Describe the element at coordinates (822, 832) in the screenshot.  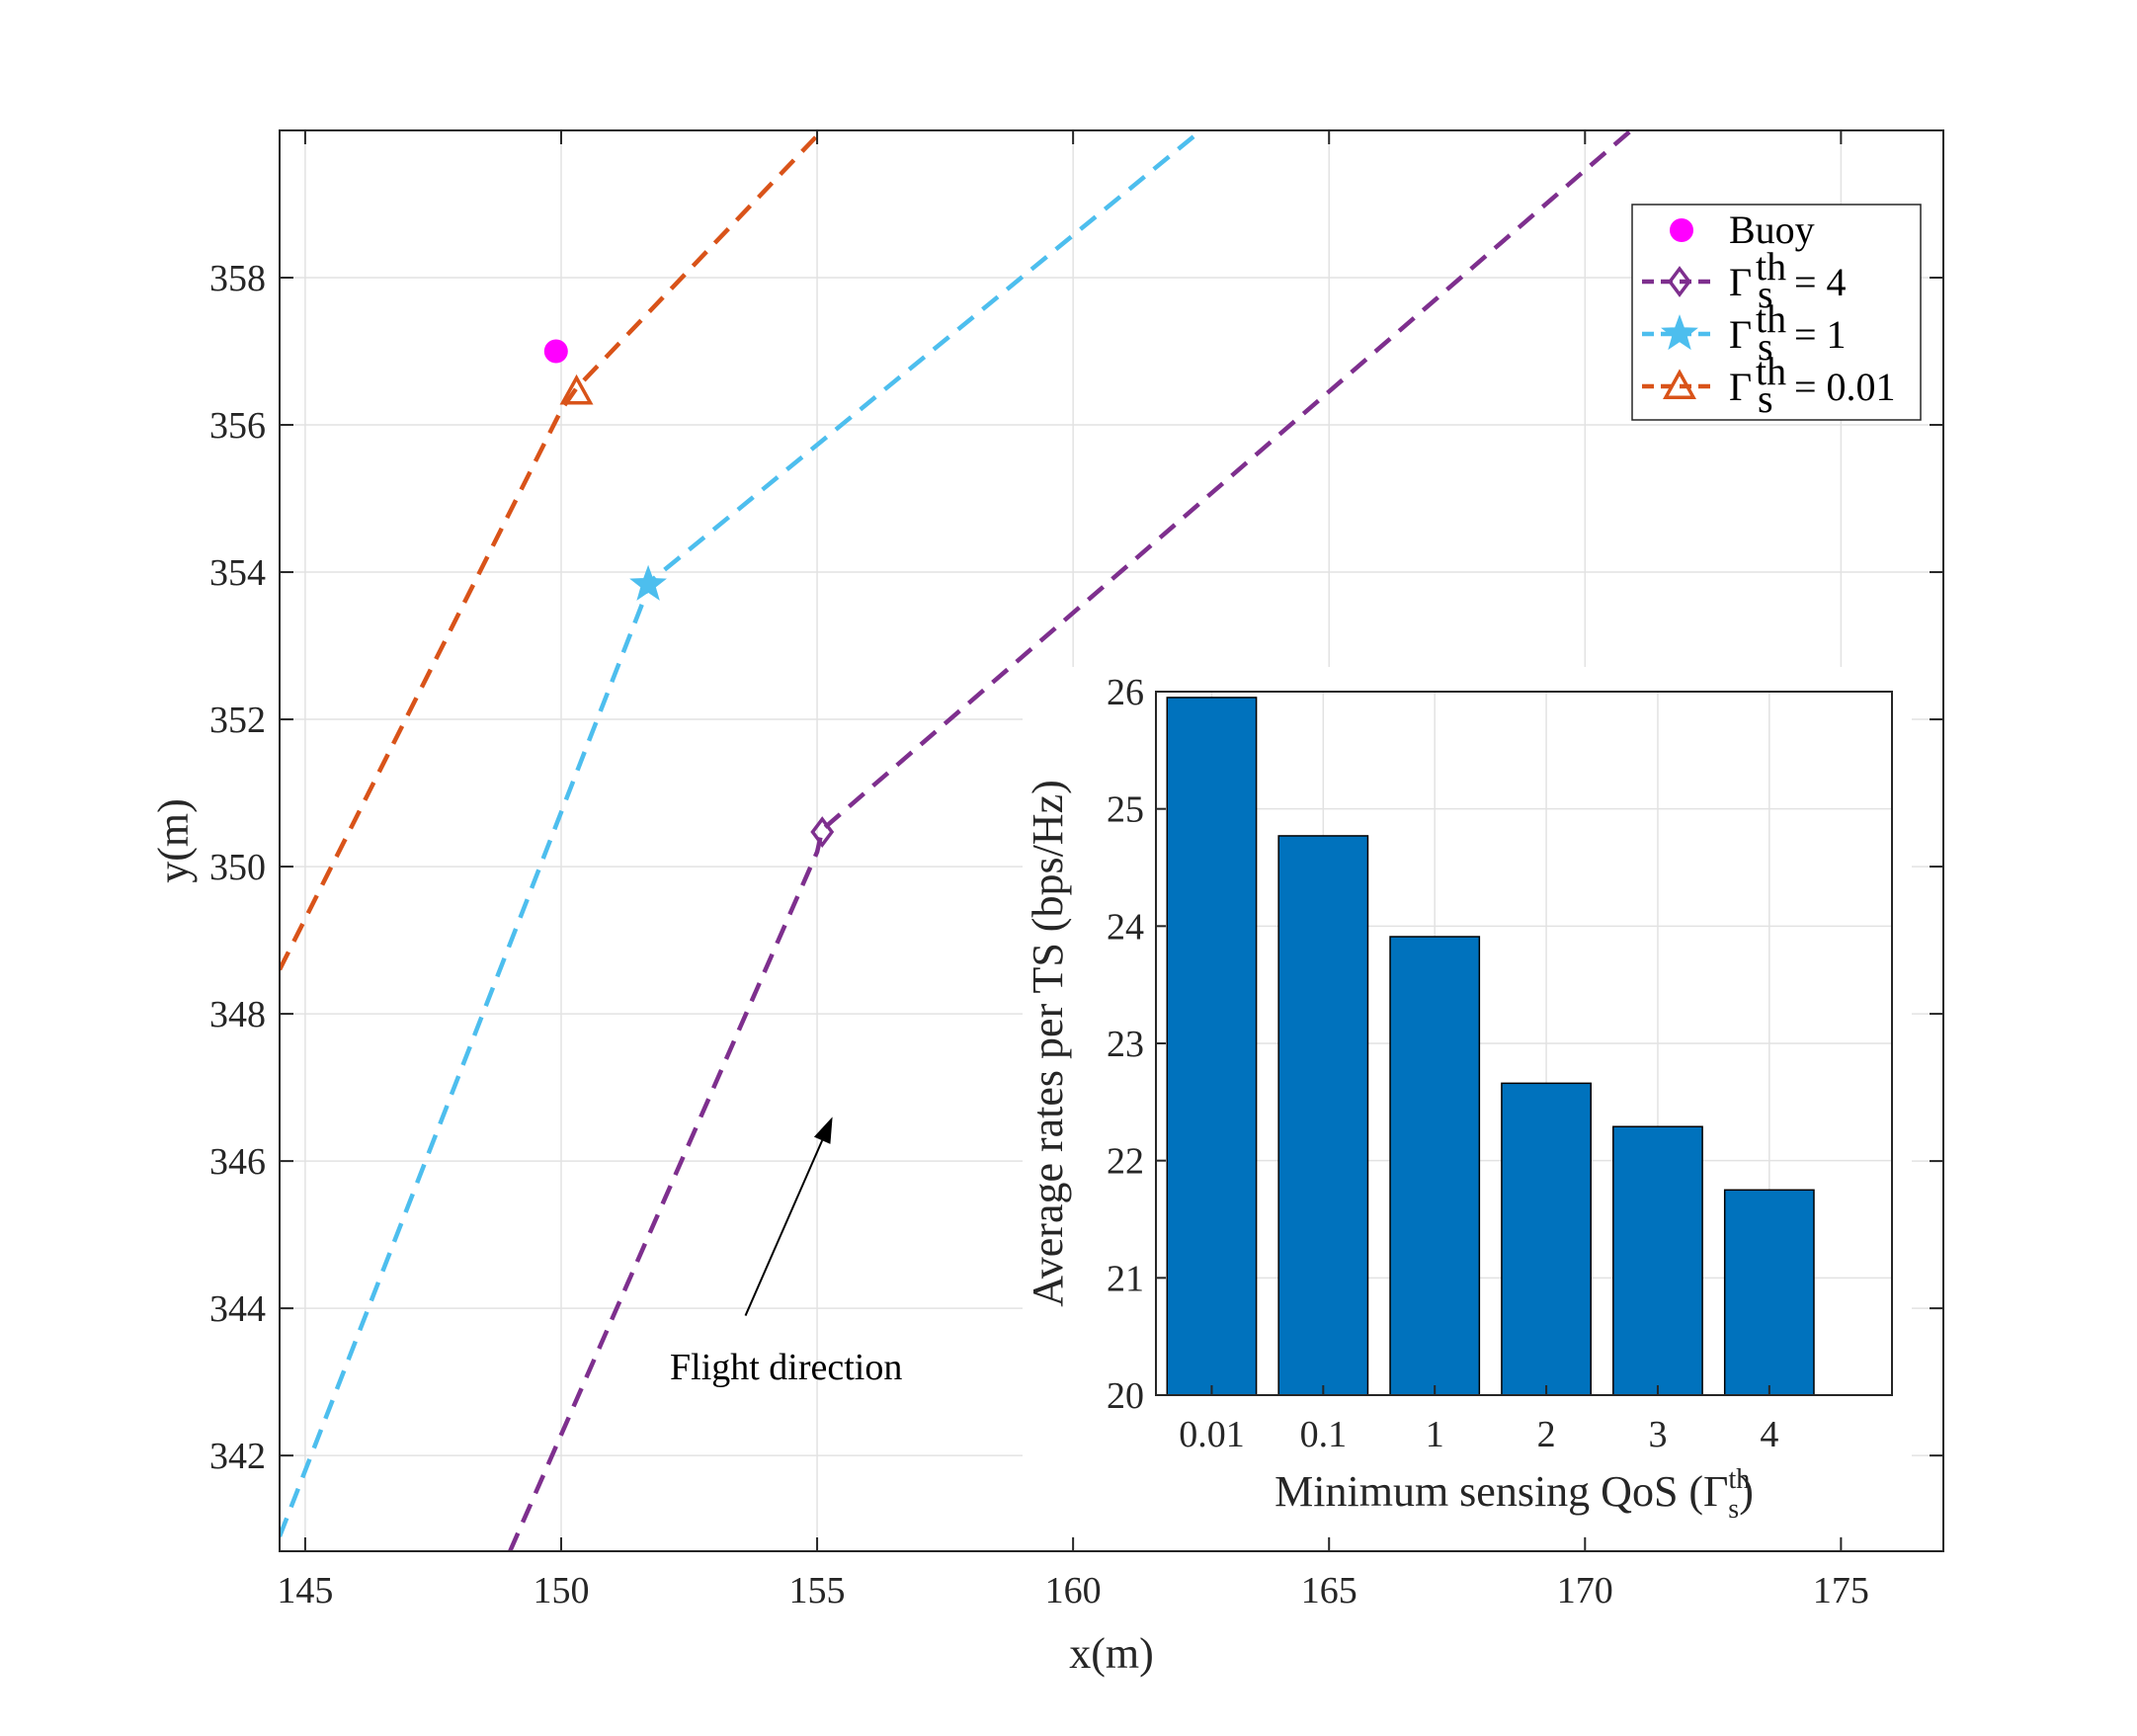
I see `trajectory-marker-diamond` at that location.